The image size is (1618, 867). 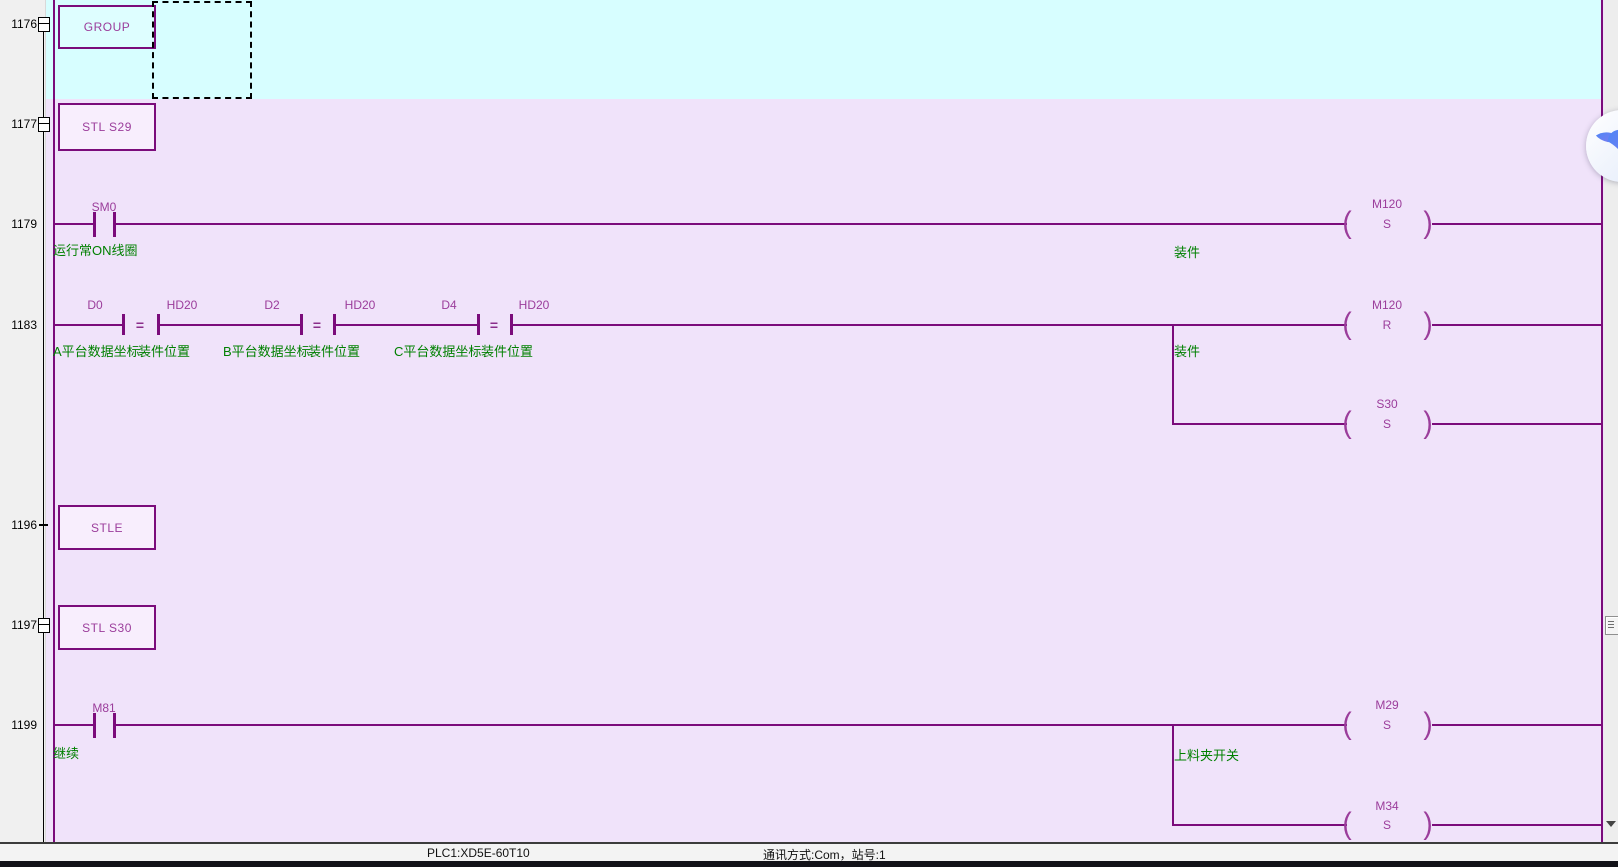 What do you see at coordinates (104, 708) in the screenshot?
I see `contact-m81-label: M81` at bounding box center [104, 708].